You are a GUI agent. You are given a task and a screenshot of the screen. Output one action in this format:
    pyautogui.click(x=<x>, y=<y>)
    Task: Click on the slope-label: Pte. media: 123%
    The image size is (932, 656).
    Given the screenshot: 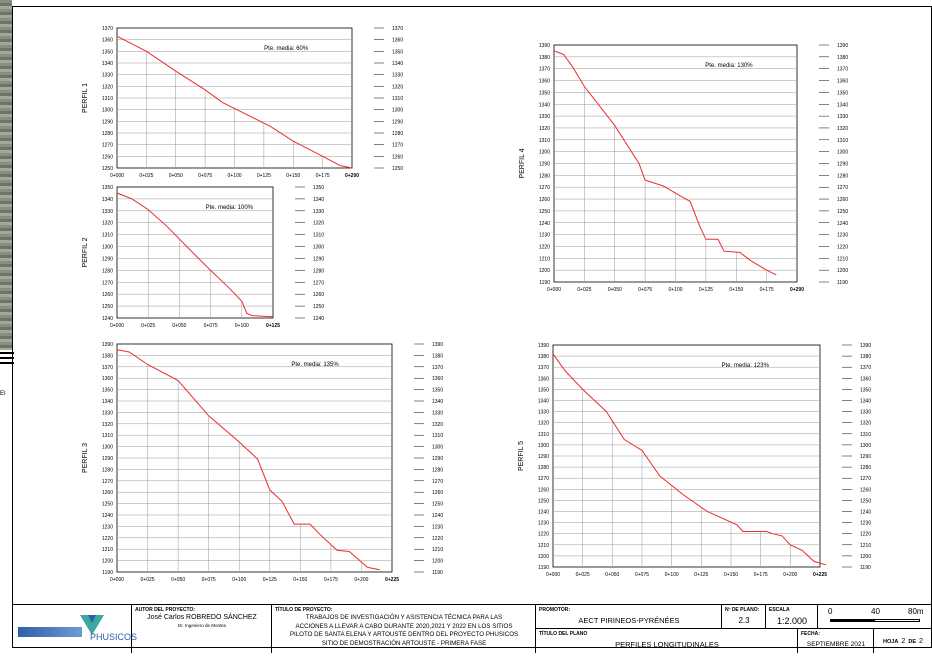 What is the action you would take?
    pyautogui.click(x=746, y=366)
    